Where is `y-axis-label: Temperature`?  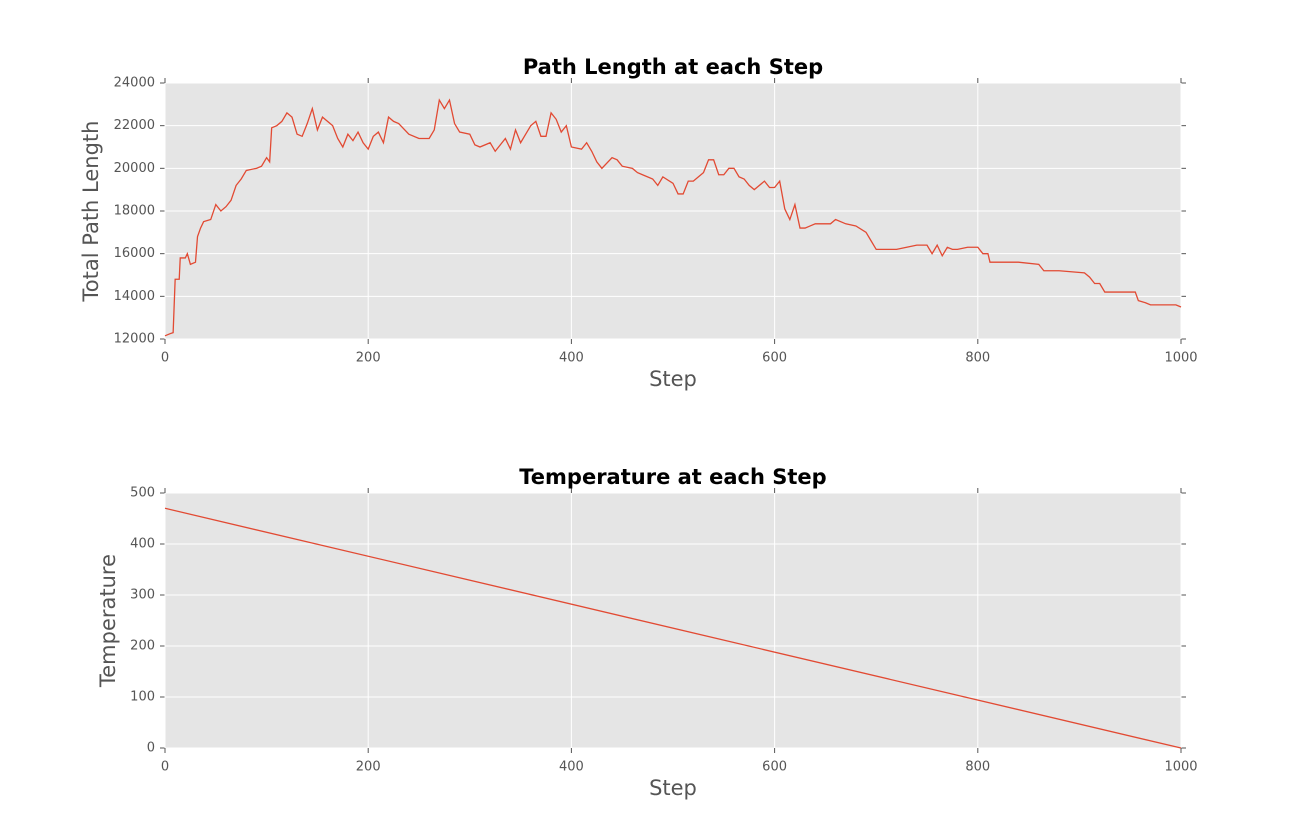 y-axis-label: Temperature is located at coordinates (108, 621).